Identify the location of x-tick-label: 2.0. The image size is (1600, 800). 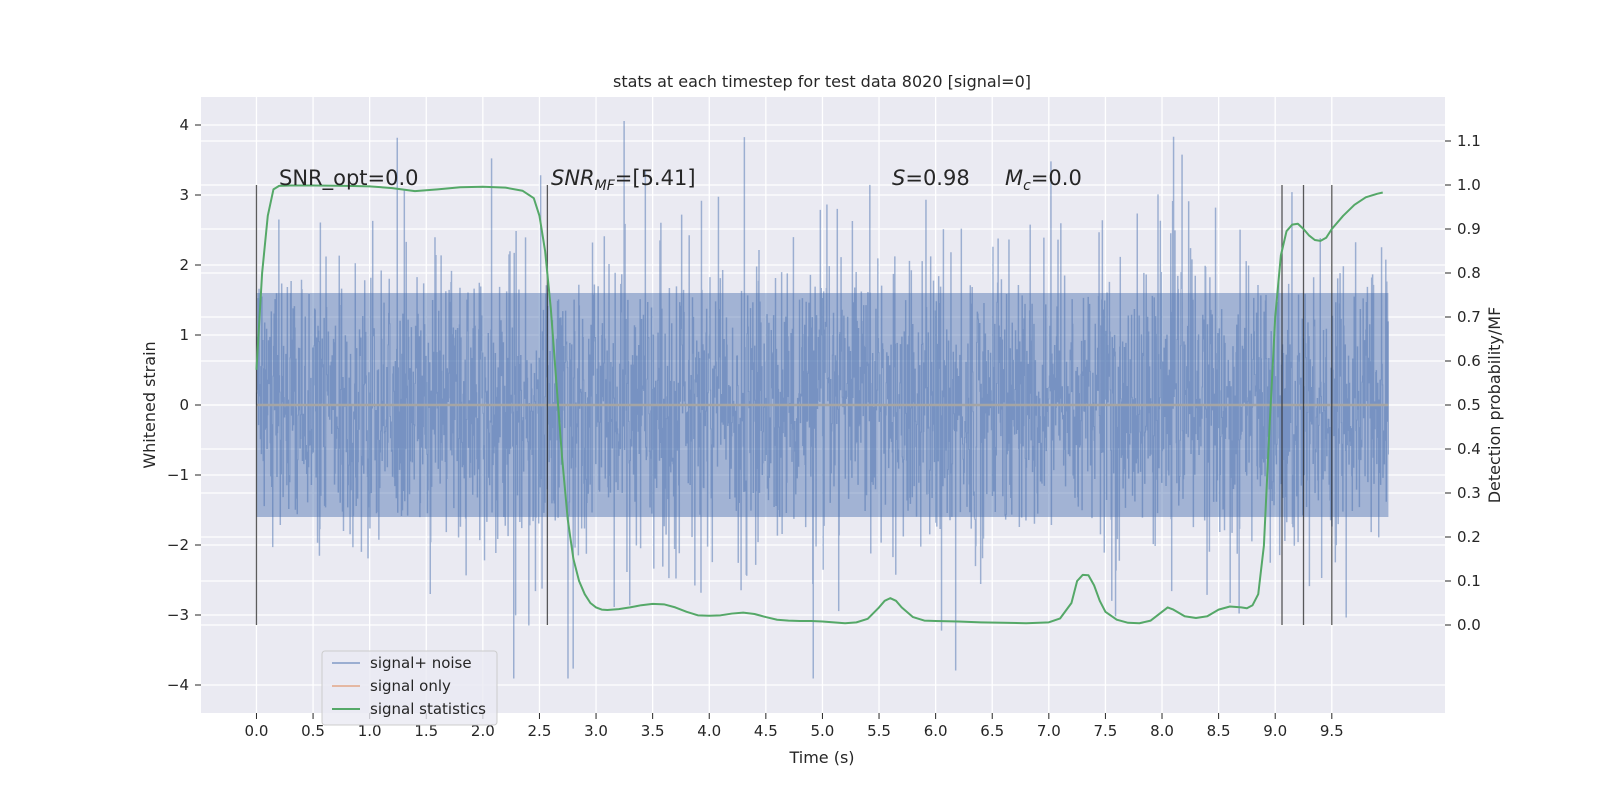
(483, 731).